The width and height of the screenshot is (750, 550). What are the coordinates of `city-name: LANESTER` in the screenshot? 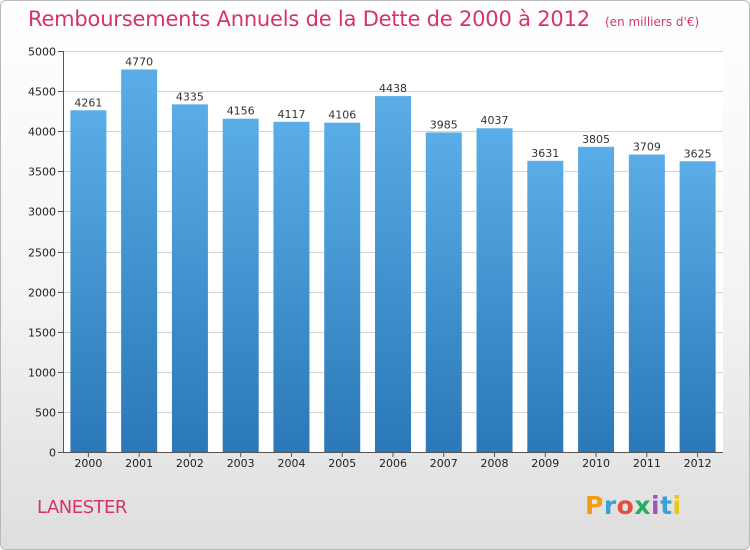 It's located at (82, 507).